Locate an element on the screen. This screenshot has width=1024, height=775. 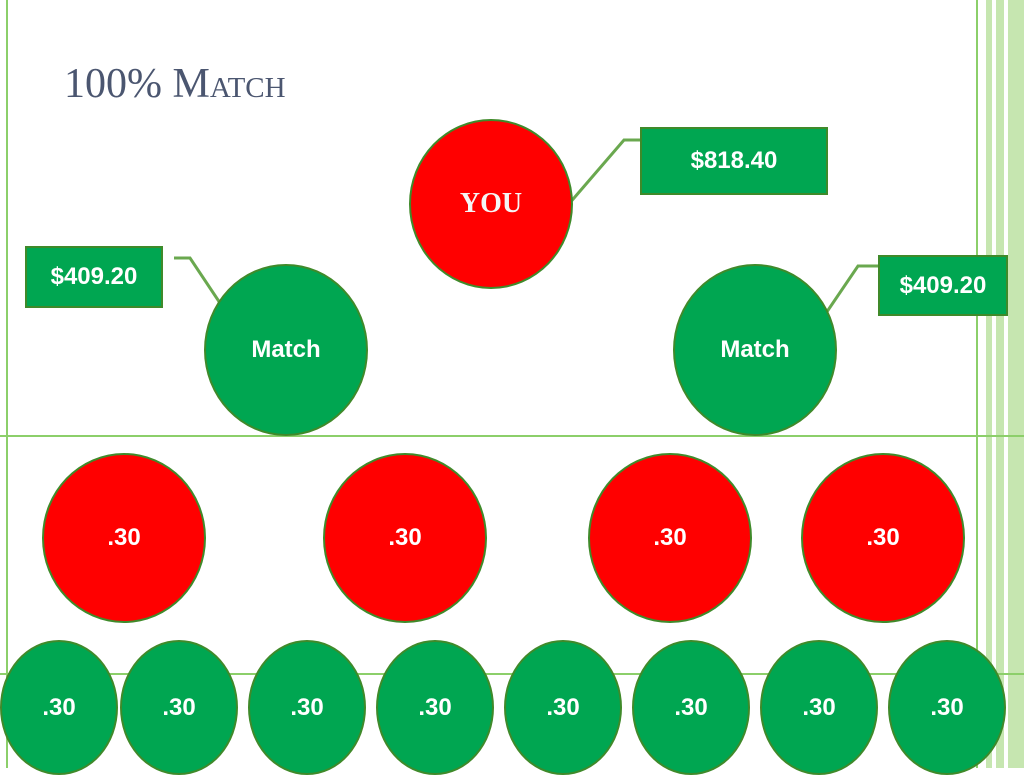
you-amount-box: $818.40 is located at coordinates (734, 161).